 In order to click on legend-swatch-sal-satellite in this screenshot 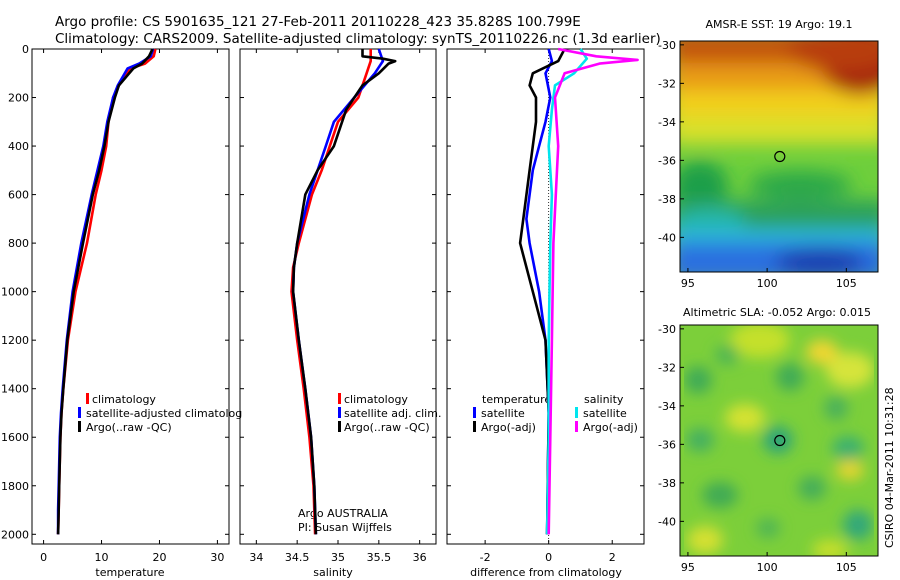, I will do `click(576, 412)`.